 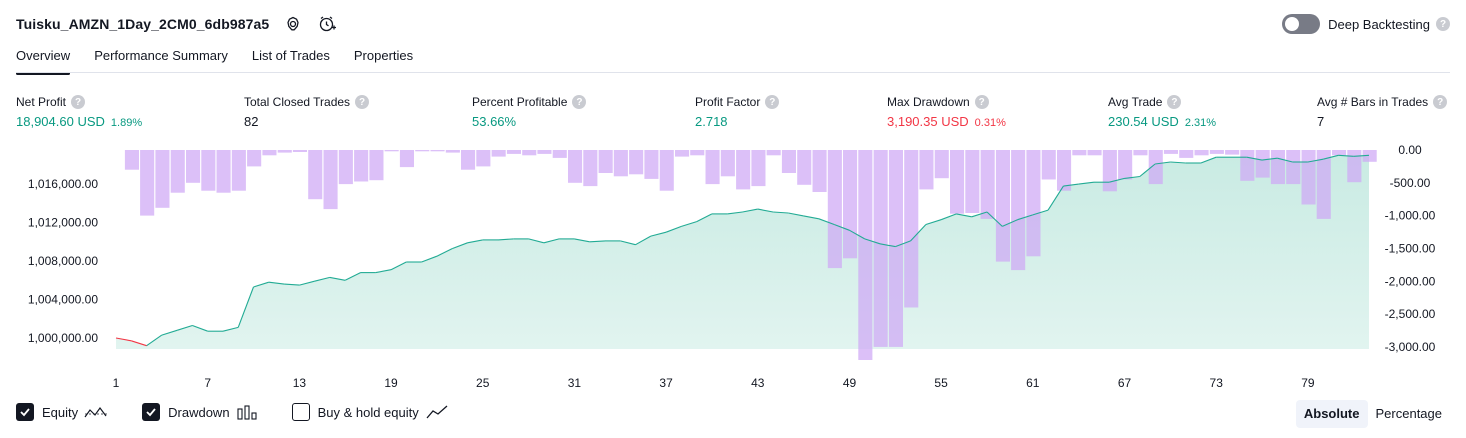 What do you see at coordinates (1308, 383) in the screenshot?
I see `x-axis-tick-label: 79` at bounding box center [1308, 383].